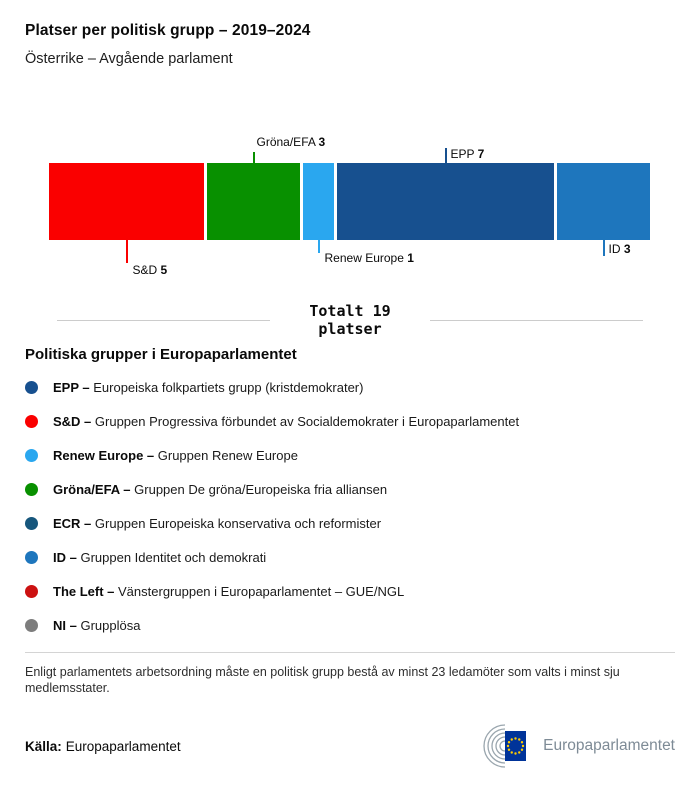  What do you see at coordinates (150, 270) in the screenshot?
I see `bar-label-s-d: S&D 5` at bounding box center [150, 270].